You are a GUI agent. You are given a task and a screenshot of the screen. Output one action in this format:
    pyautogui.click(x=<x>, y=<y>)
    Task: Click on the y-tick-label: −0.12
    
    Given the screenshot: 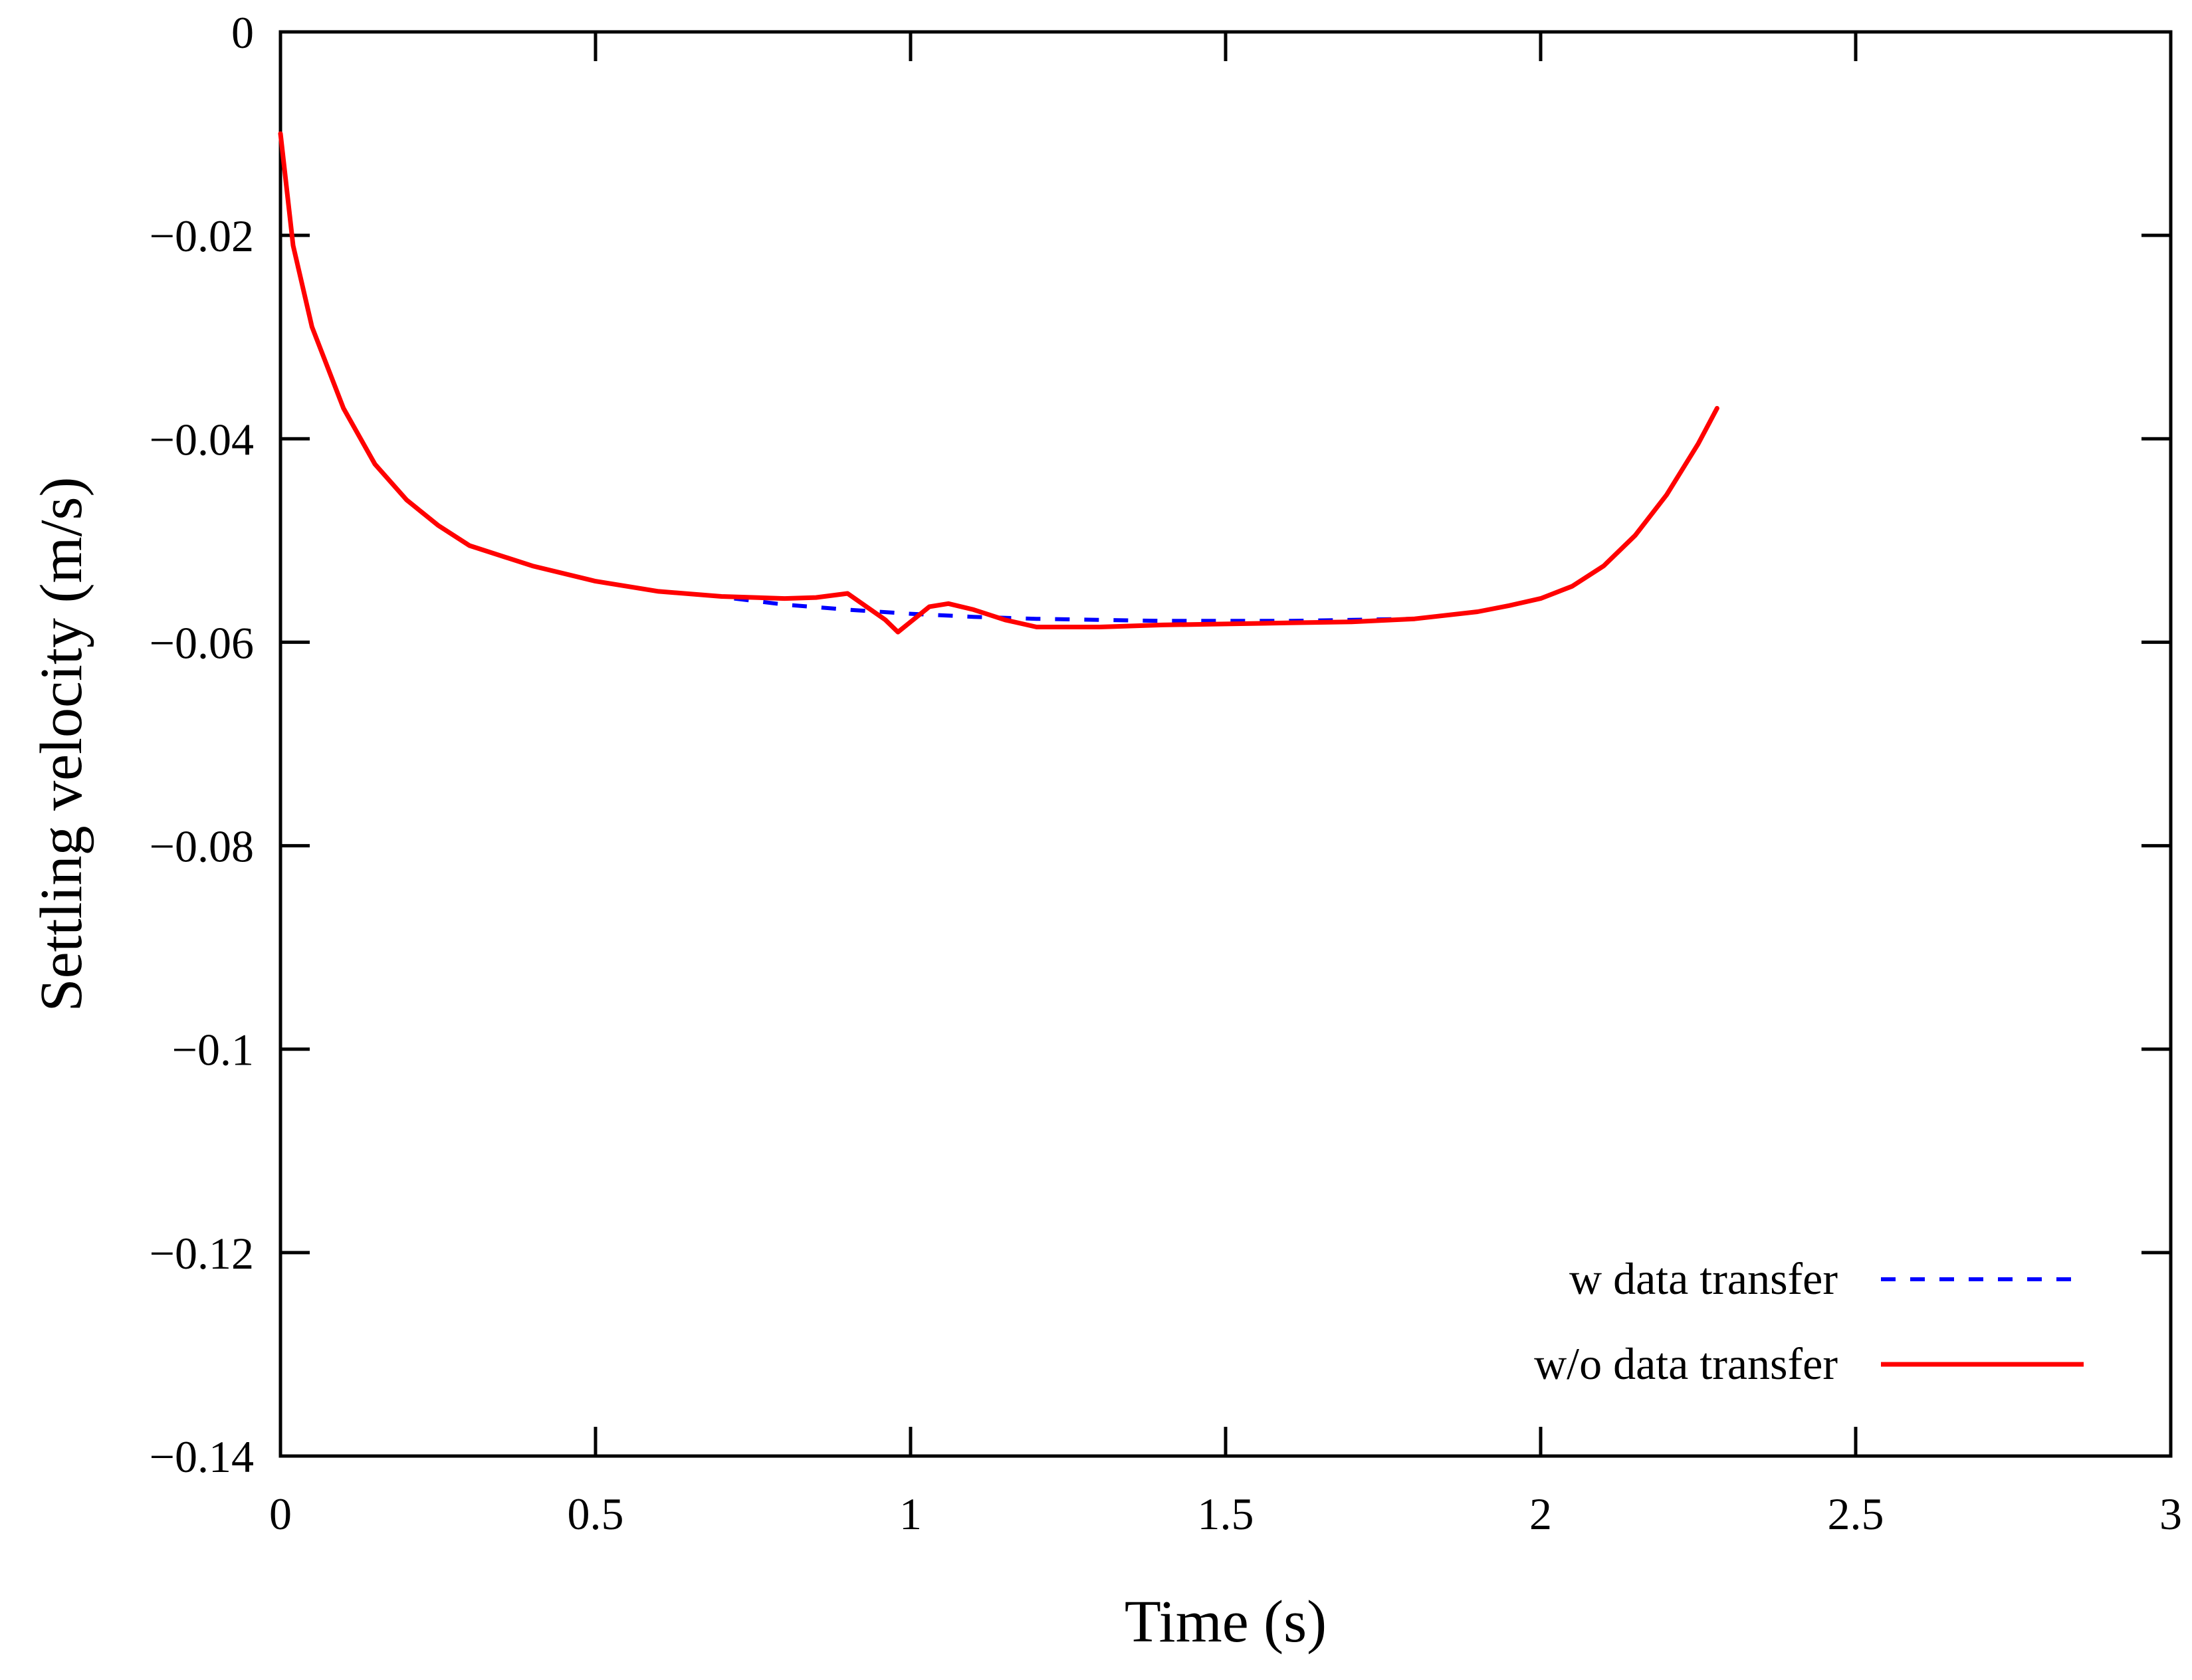 What is the action you would take?
    pyautogui.click(x=202, y=1253)
    